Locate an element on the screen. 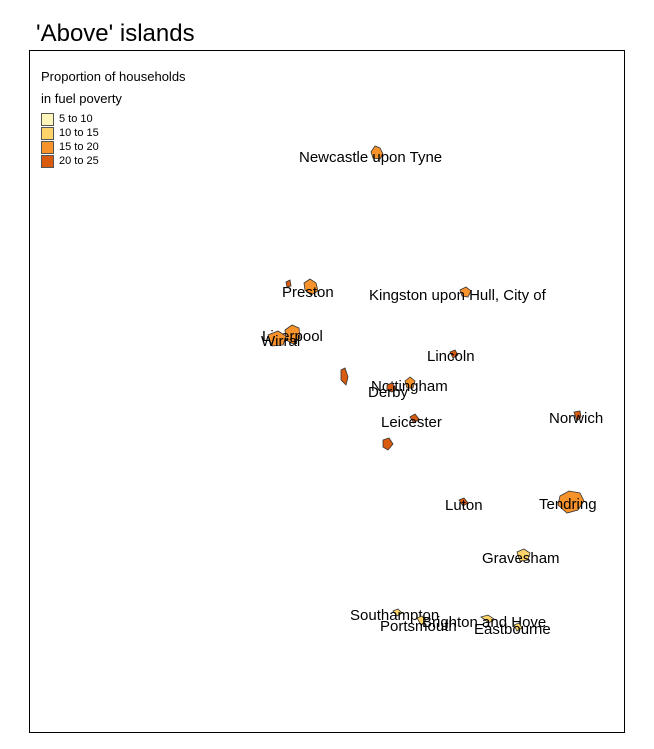 The image size is (654, 749). label-leicester: Leicester is located at coordinates (411, 422).